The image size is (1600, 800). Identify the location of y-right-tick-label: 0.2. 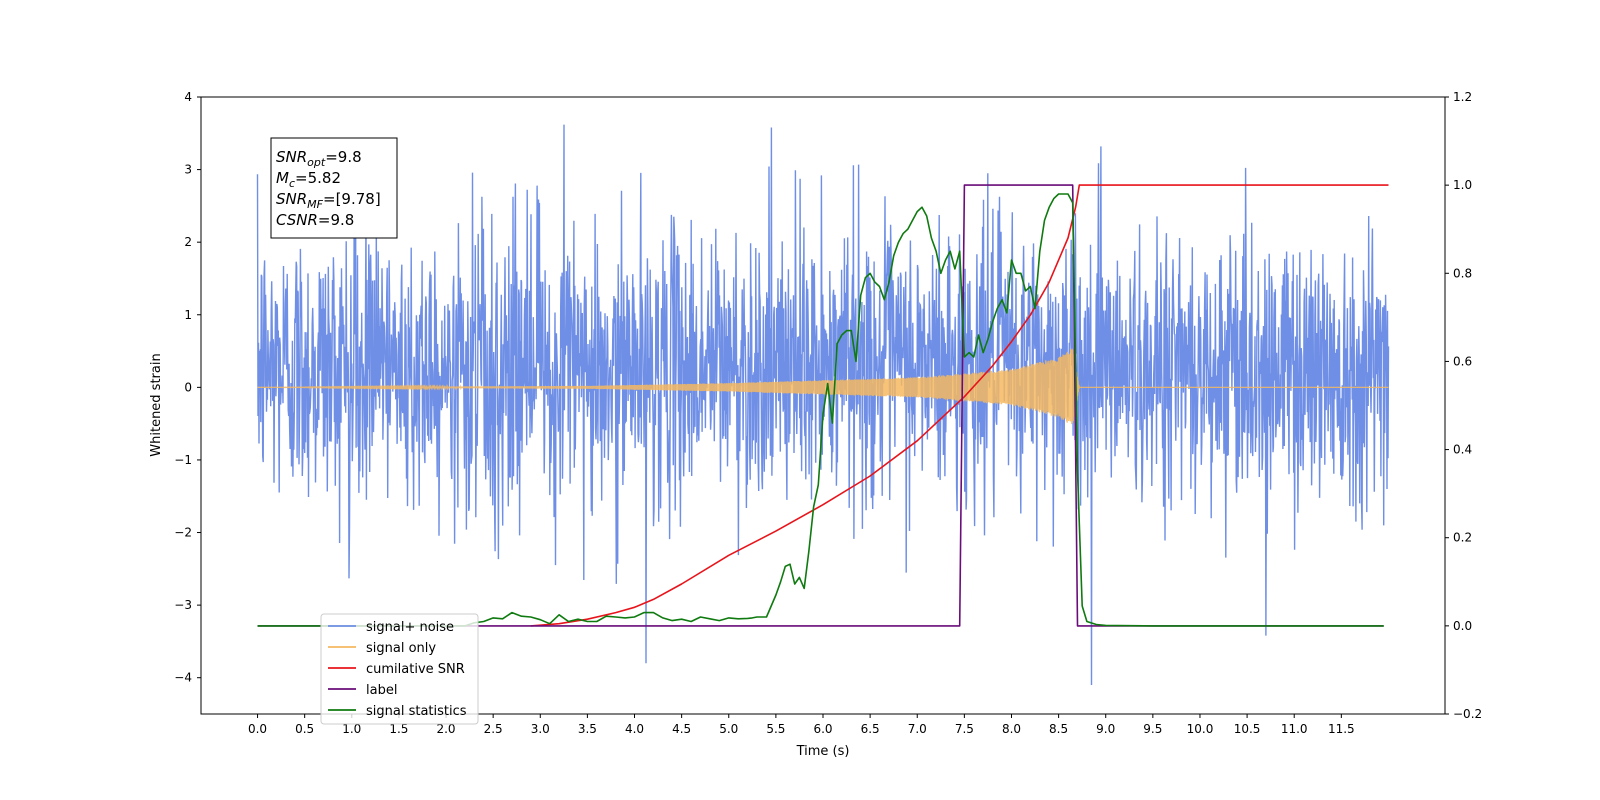
(1462, 538).